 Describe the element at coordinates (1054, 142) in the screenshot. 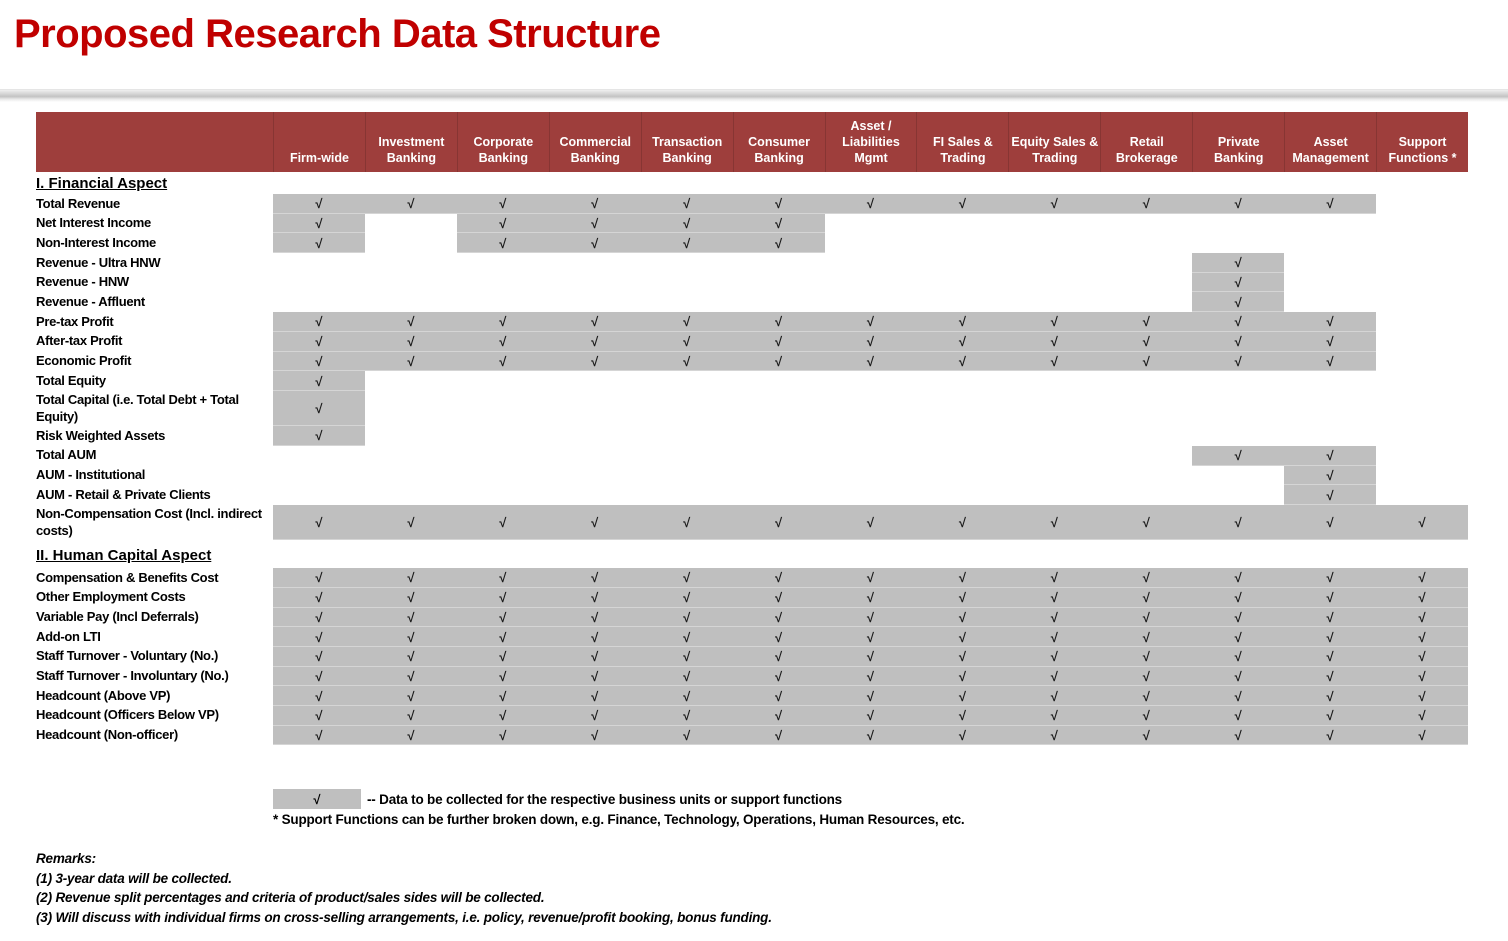

I see `column-header: Equity Sales & Trading` at that location.